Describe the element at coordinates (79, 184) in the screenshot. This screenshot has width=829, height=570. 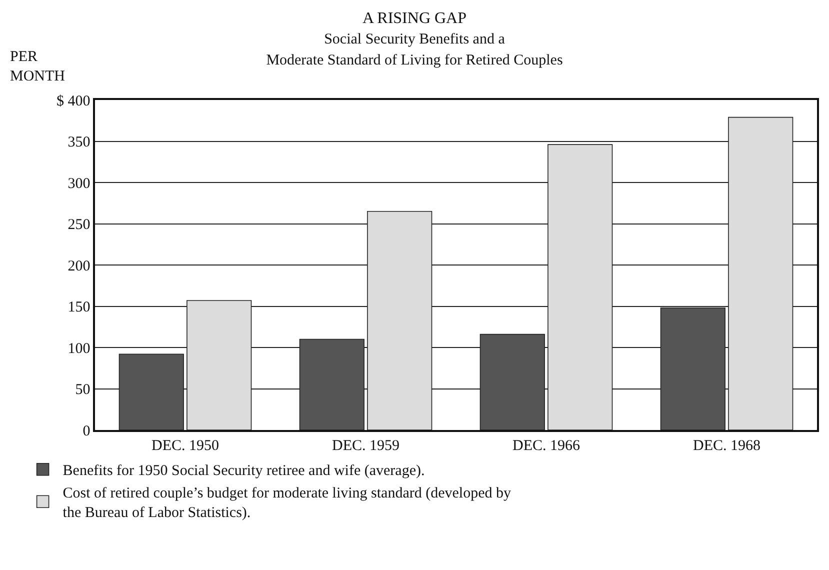
I see `y-tick-label: 300` at that location.